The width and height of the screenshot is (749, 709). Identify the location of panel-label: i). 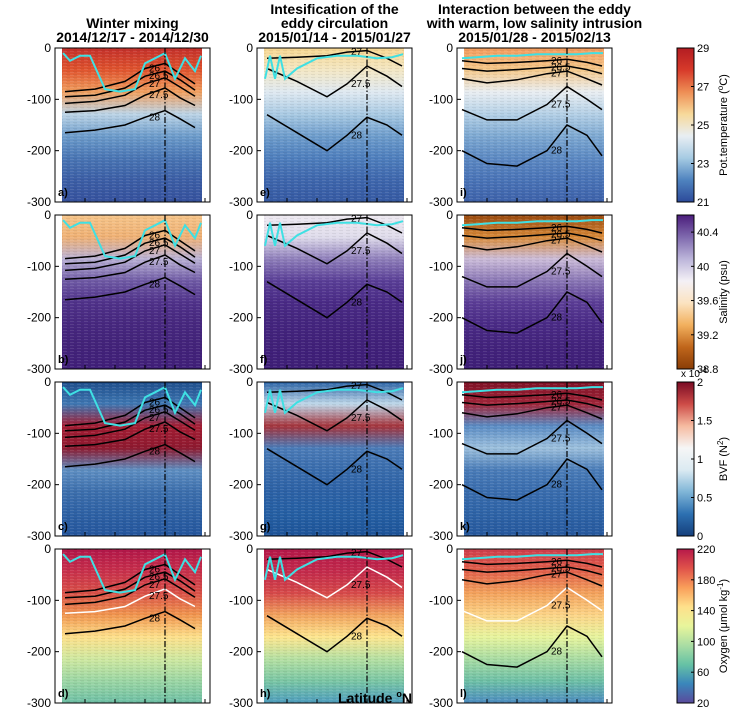
(463, 193).